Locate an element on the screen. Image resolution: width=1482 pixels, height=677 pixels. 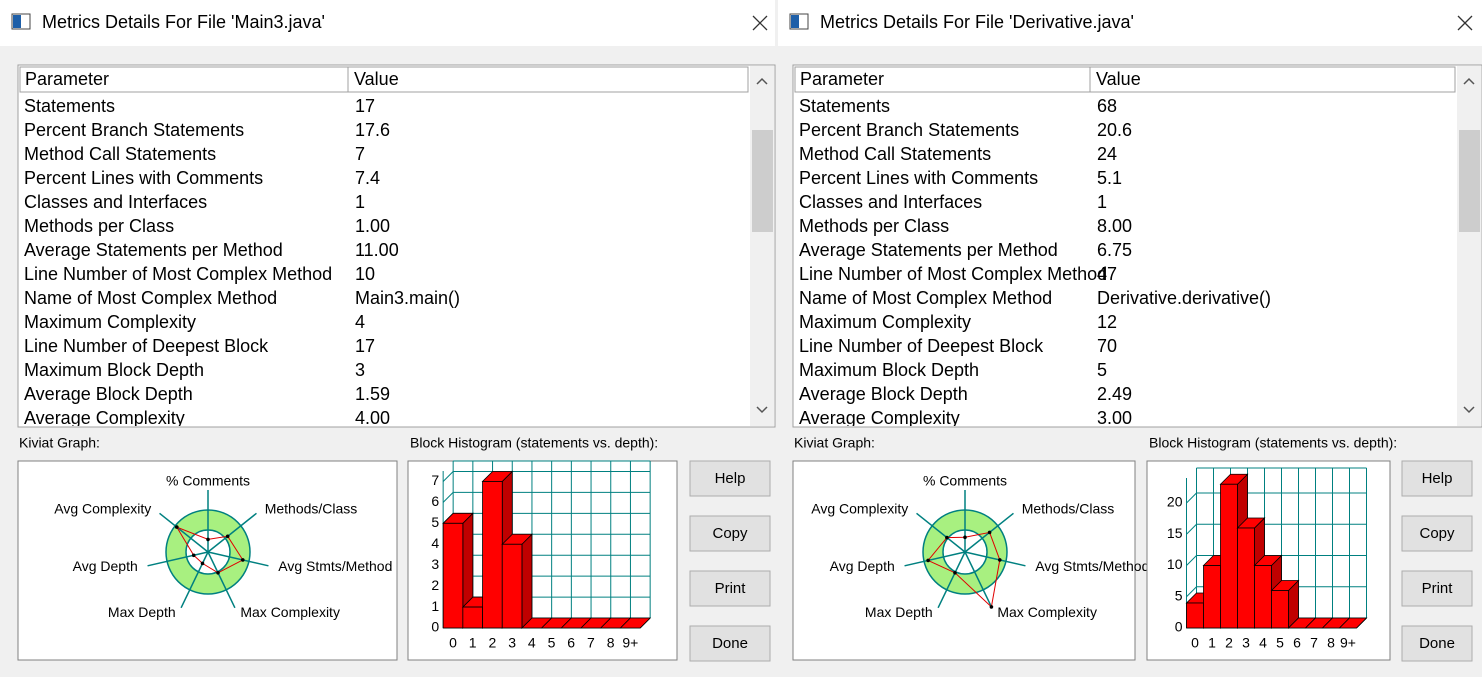
parameter-value: 47 is located at coordinates (1107, 274).